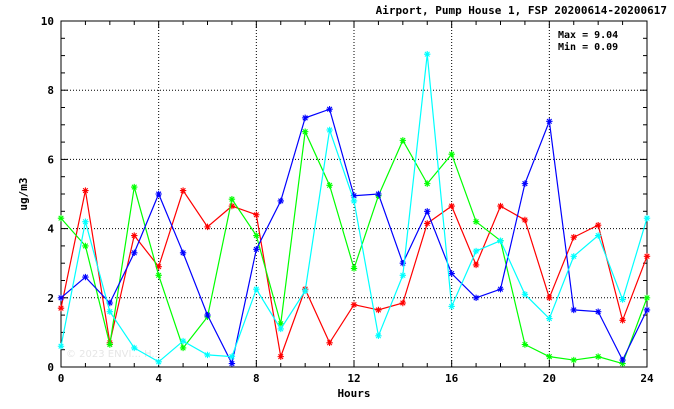  I want to click on min-annotation: Min = 0.09, so click(588, 47).